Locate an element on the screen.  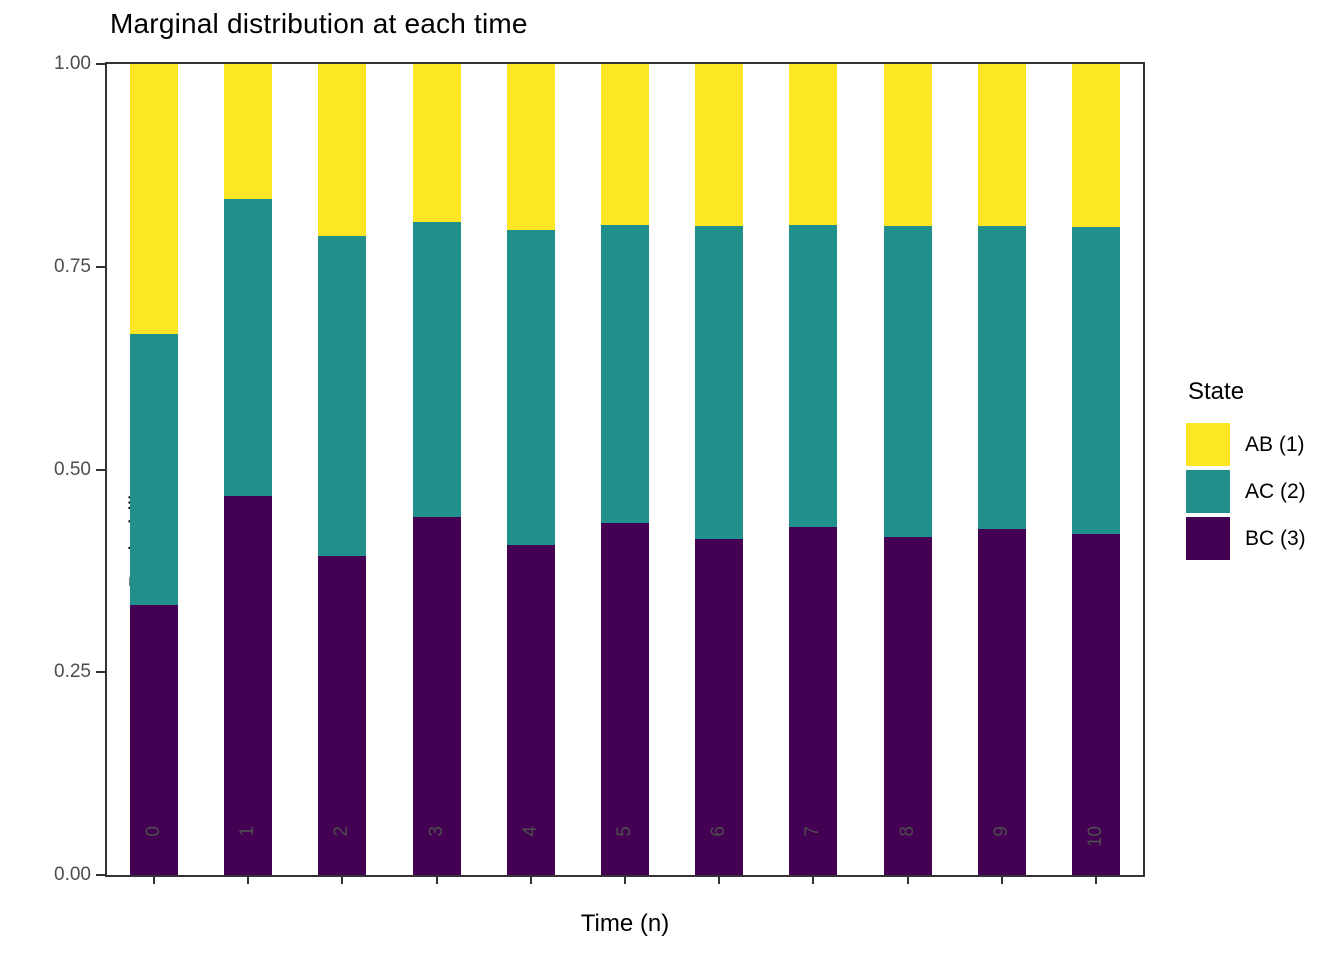
y-tick-label: 0.50 is located at coordinates (72, 469).